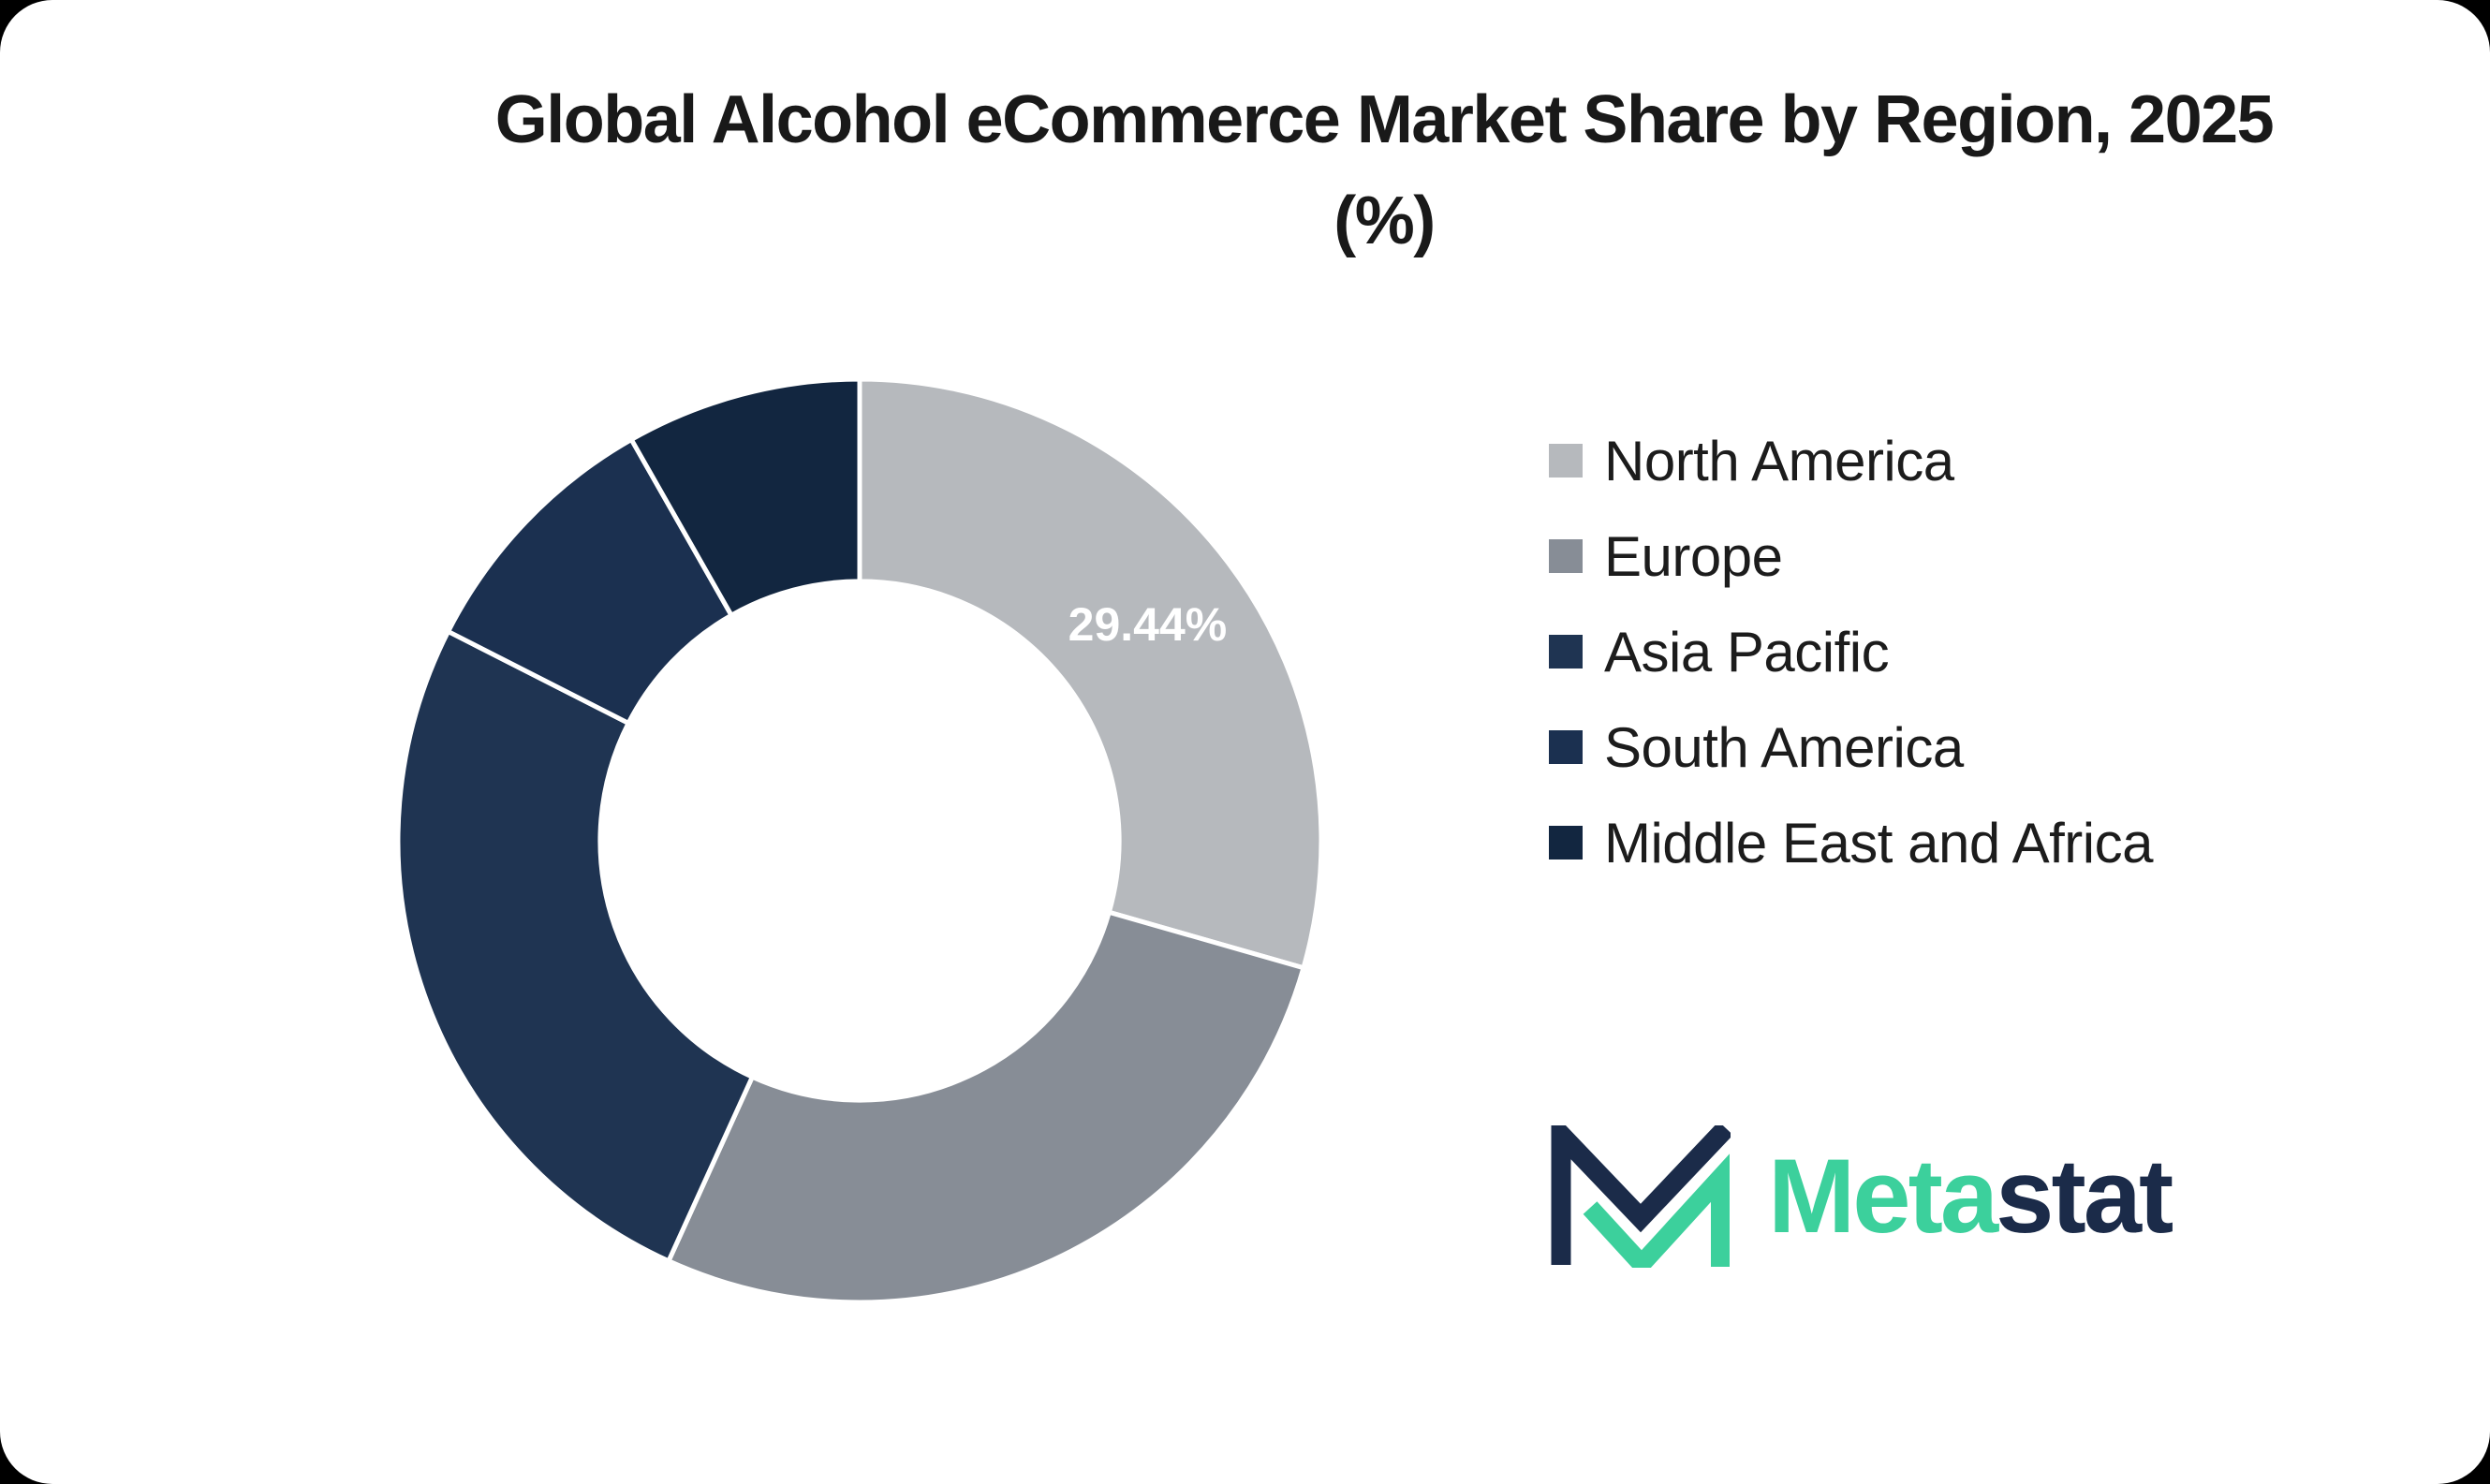 The width and height of the screenshot is (2490, 1484). Describe the element at coordinates (1384, 221) in the screenshot. I see `chart-title-line2: (%)` at that location.